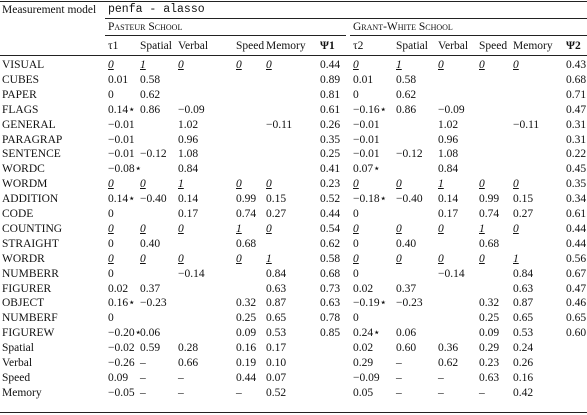  I want to click on cell: −0.05, so click(121, 392).